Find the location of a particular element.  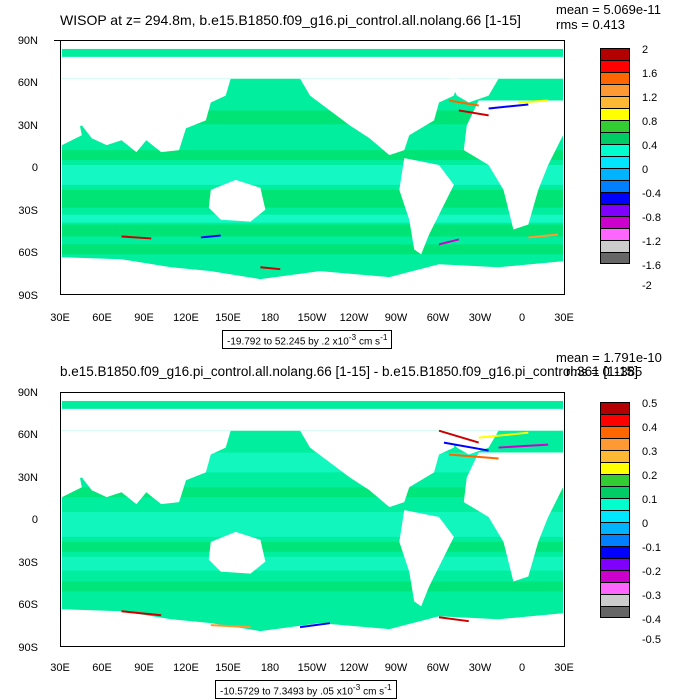

lon-label: 150W is located at coordinates (312, 318).